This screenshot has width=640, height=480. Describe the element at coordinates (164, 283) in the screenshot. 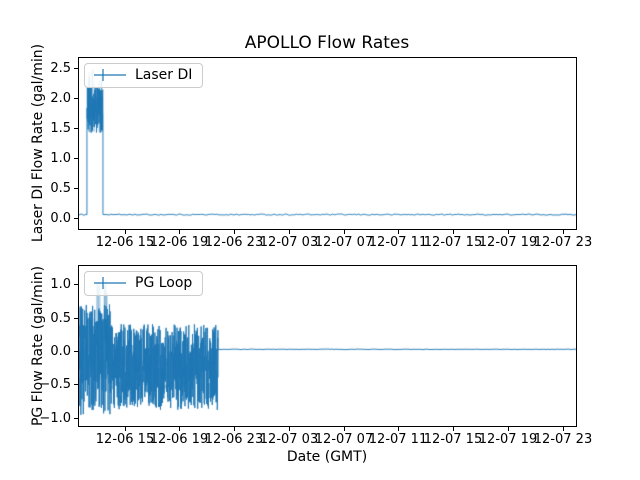

I see `legend-label-pg-loop: PG Loop` at that location.